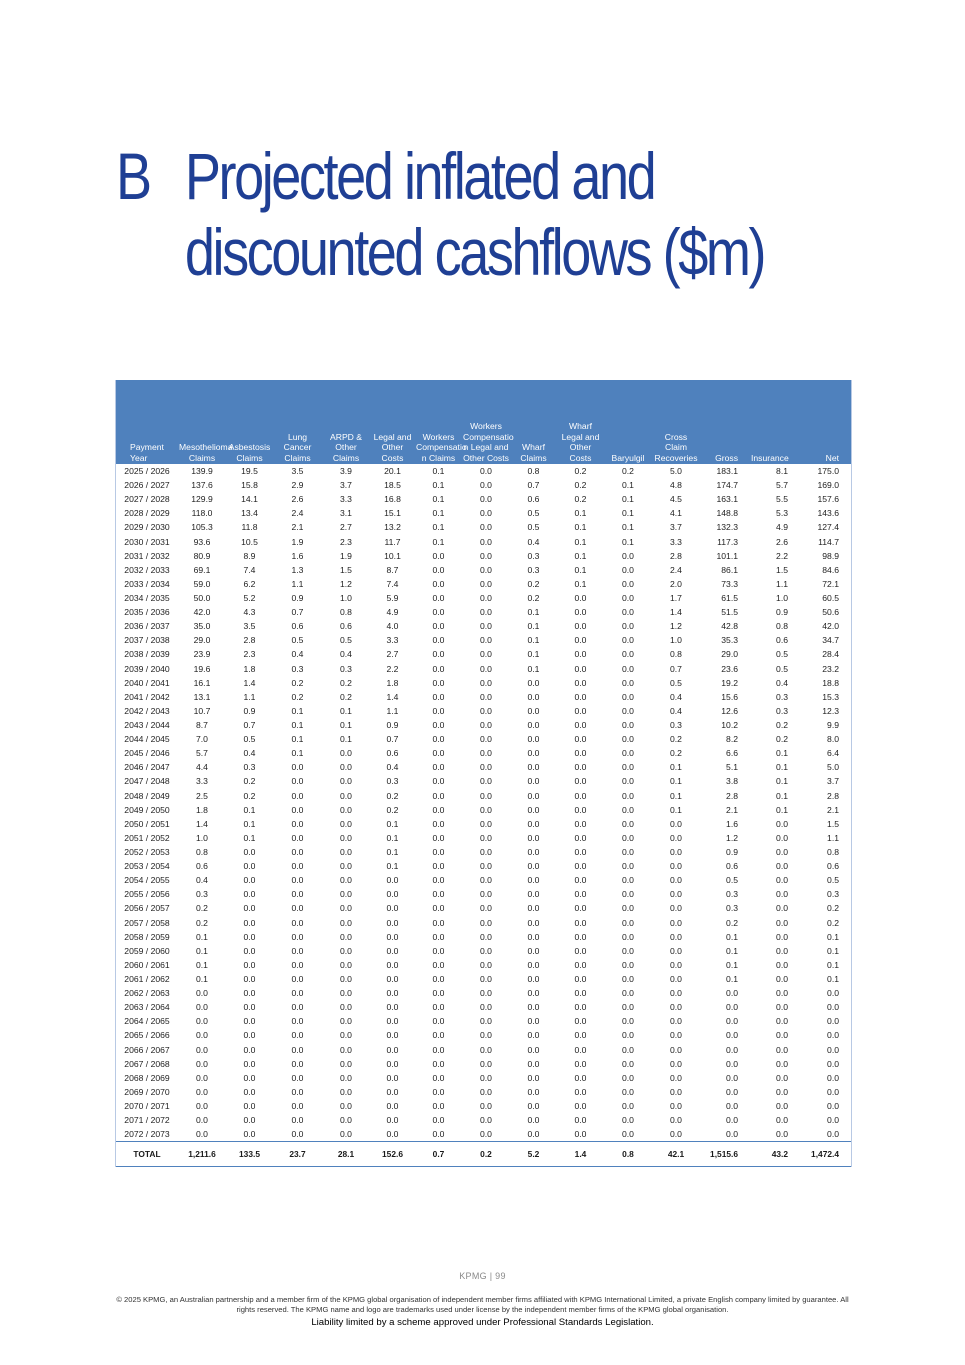 This screenshot has width=965, height=1365. Describe the element at coordinates (202, 640) in the screenshot. I see `table-cell: 29.0` at that location.